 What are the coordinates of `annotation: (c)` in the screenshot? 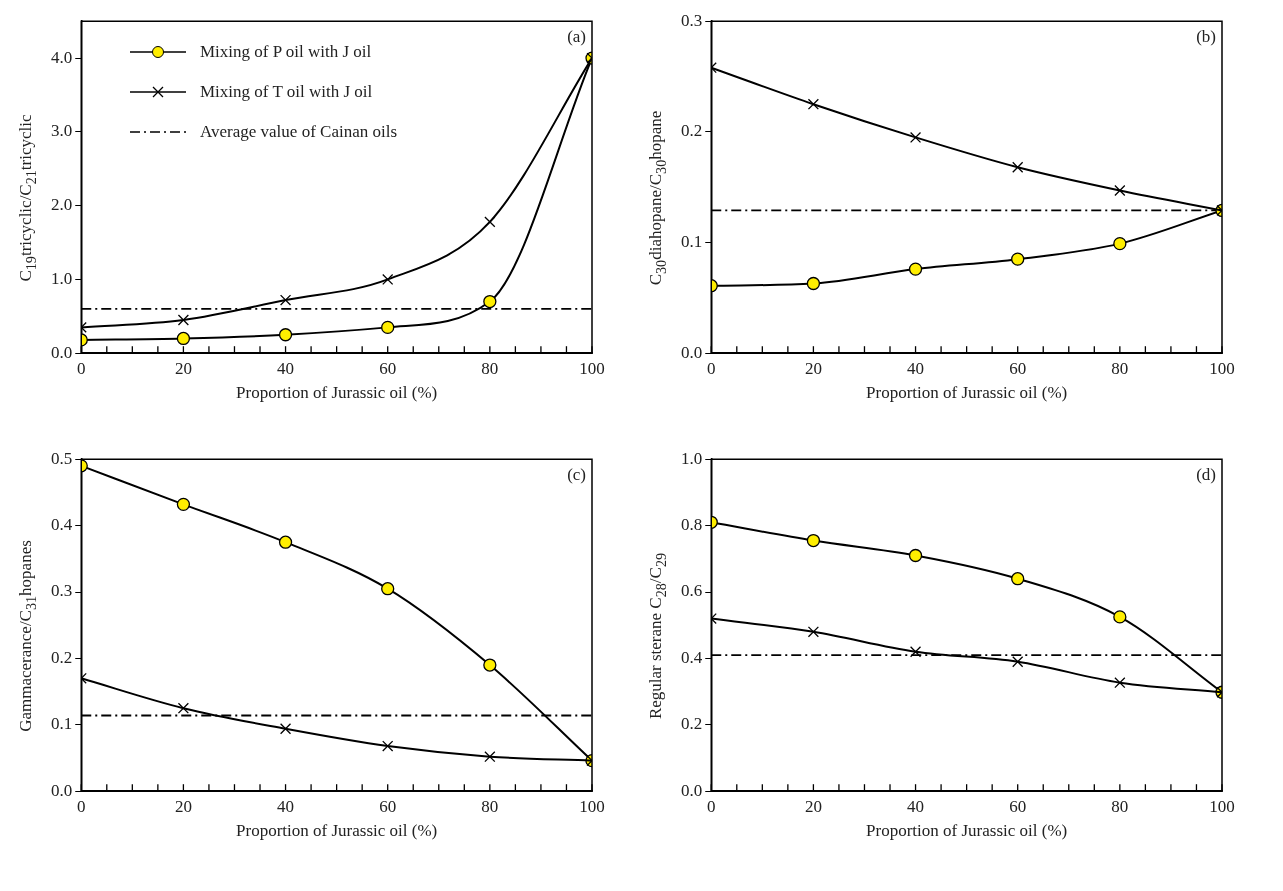 It's located at (576, 475).